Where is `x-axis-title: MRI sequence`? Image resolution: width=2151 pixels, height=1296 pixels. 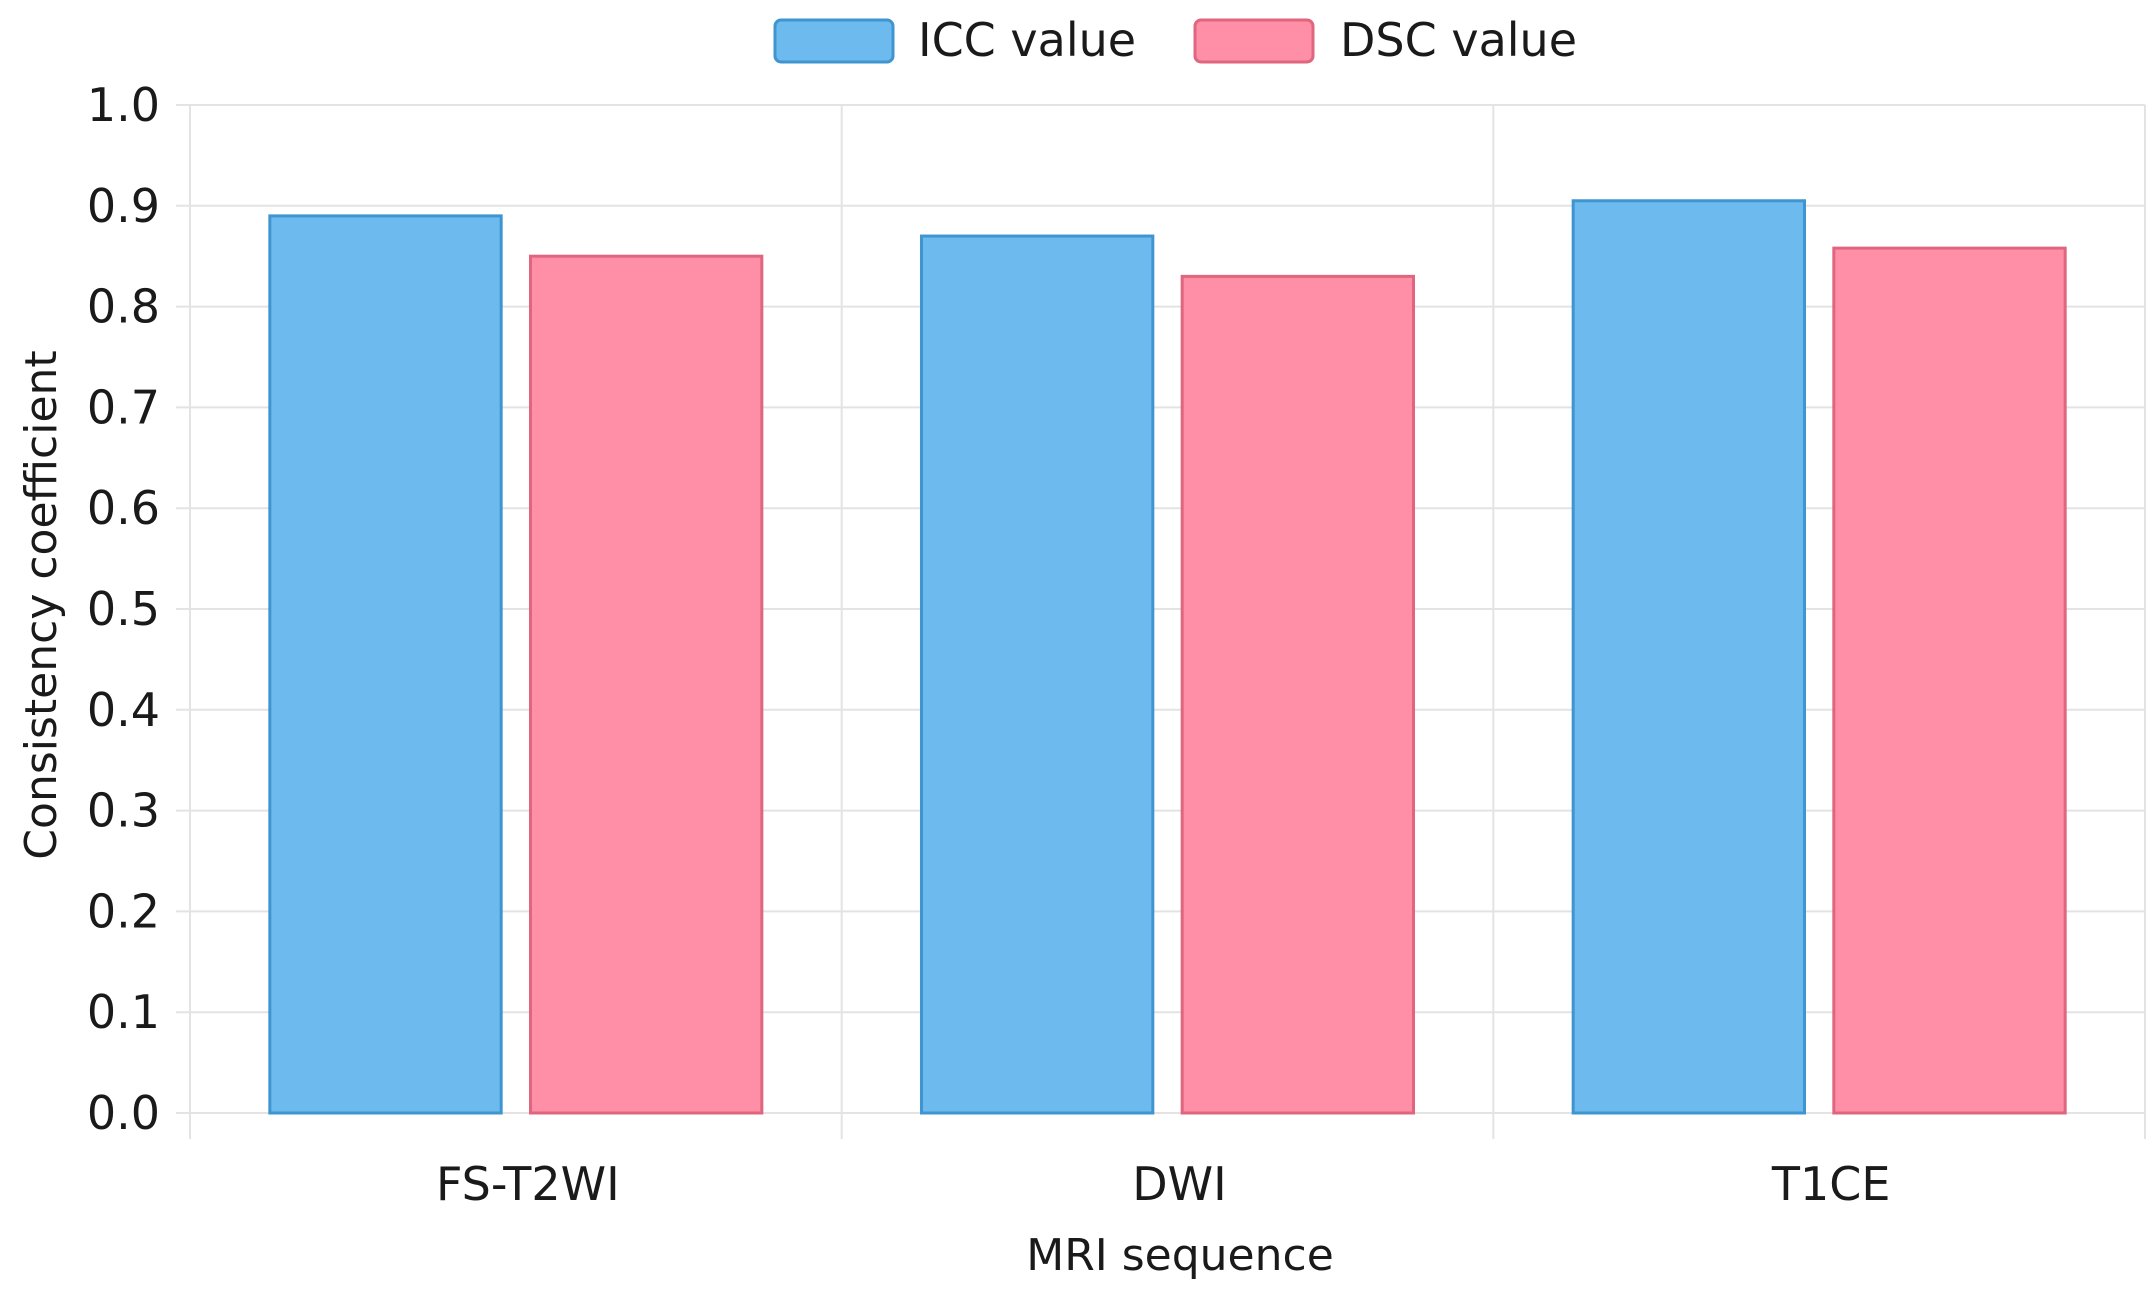 x-axis-title: MRI sequence is located at coordinates (1180, 1255).